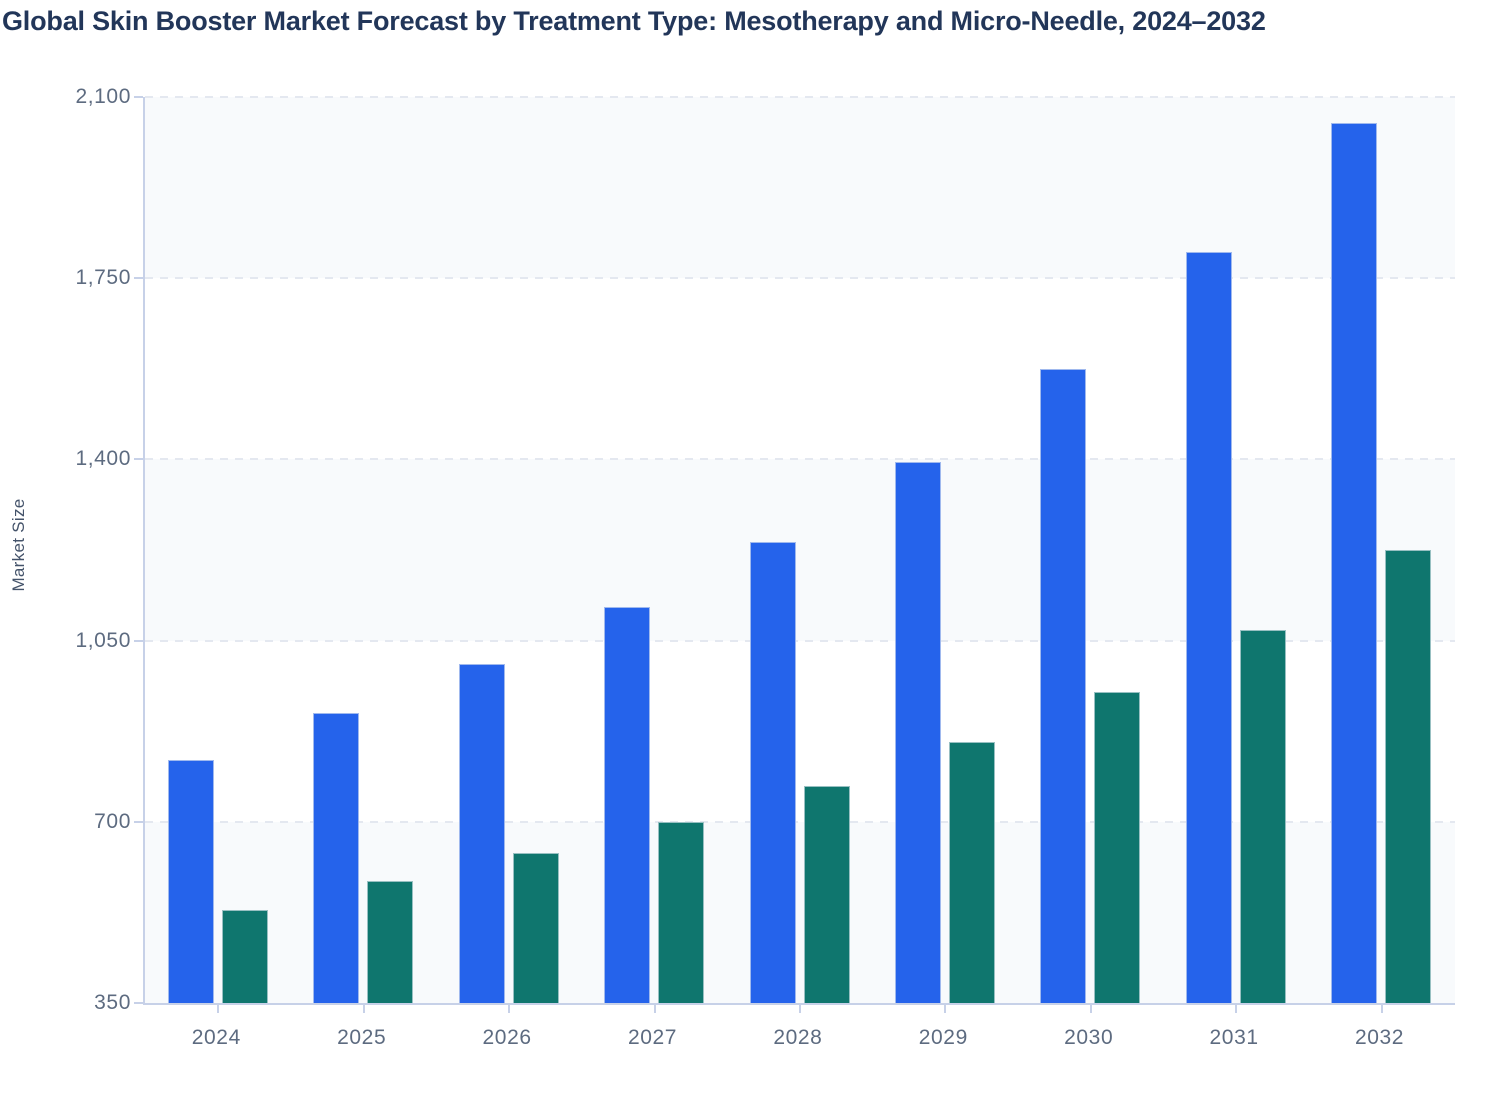 The image size is (1508, 1120). What do you see at coordinates (826, 894) in the screenshot?
I see `bar-micro-needle-2028` at bounding box center [826, 894].